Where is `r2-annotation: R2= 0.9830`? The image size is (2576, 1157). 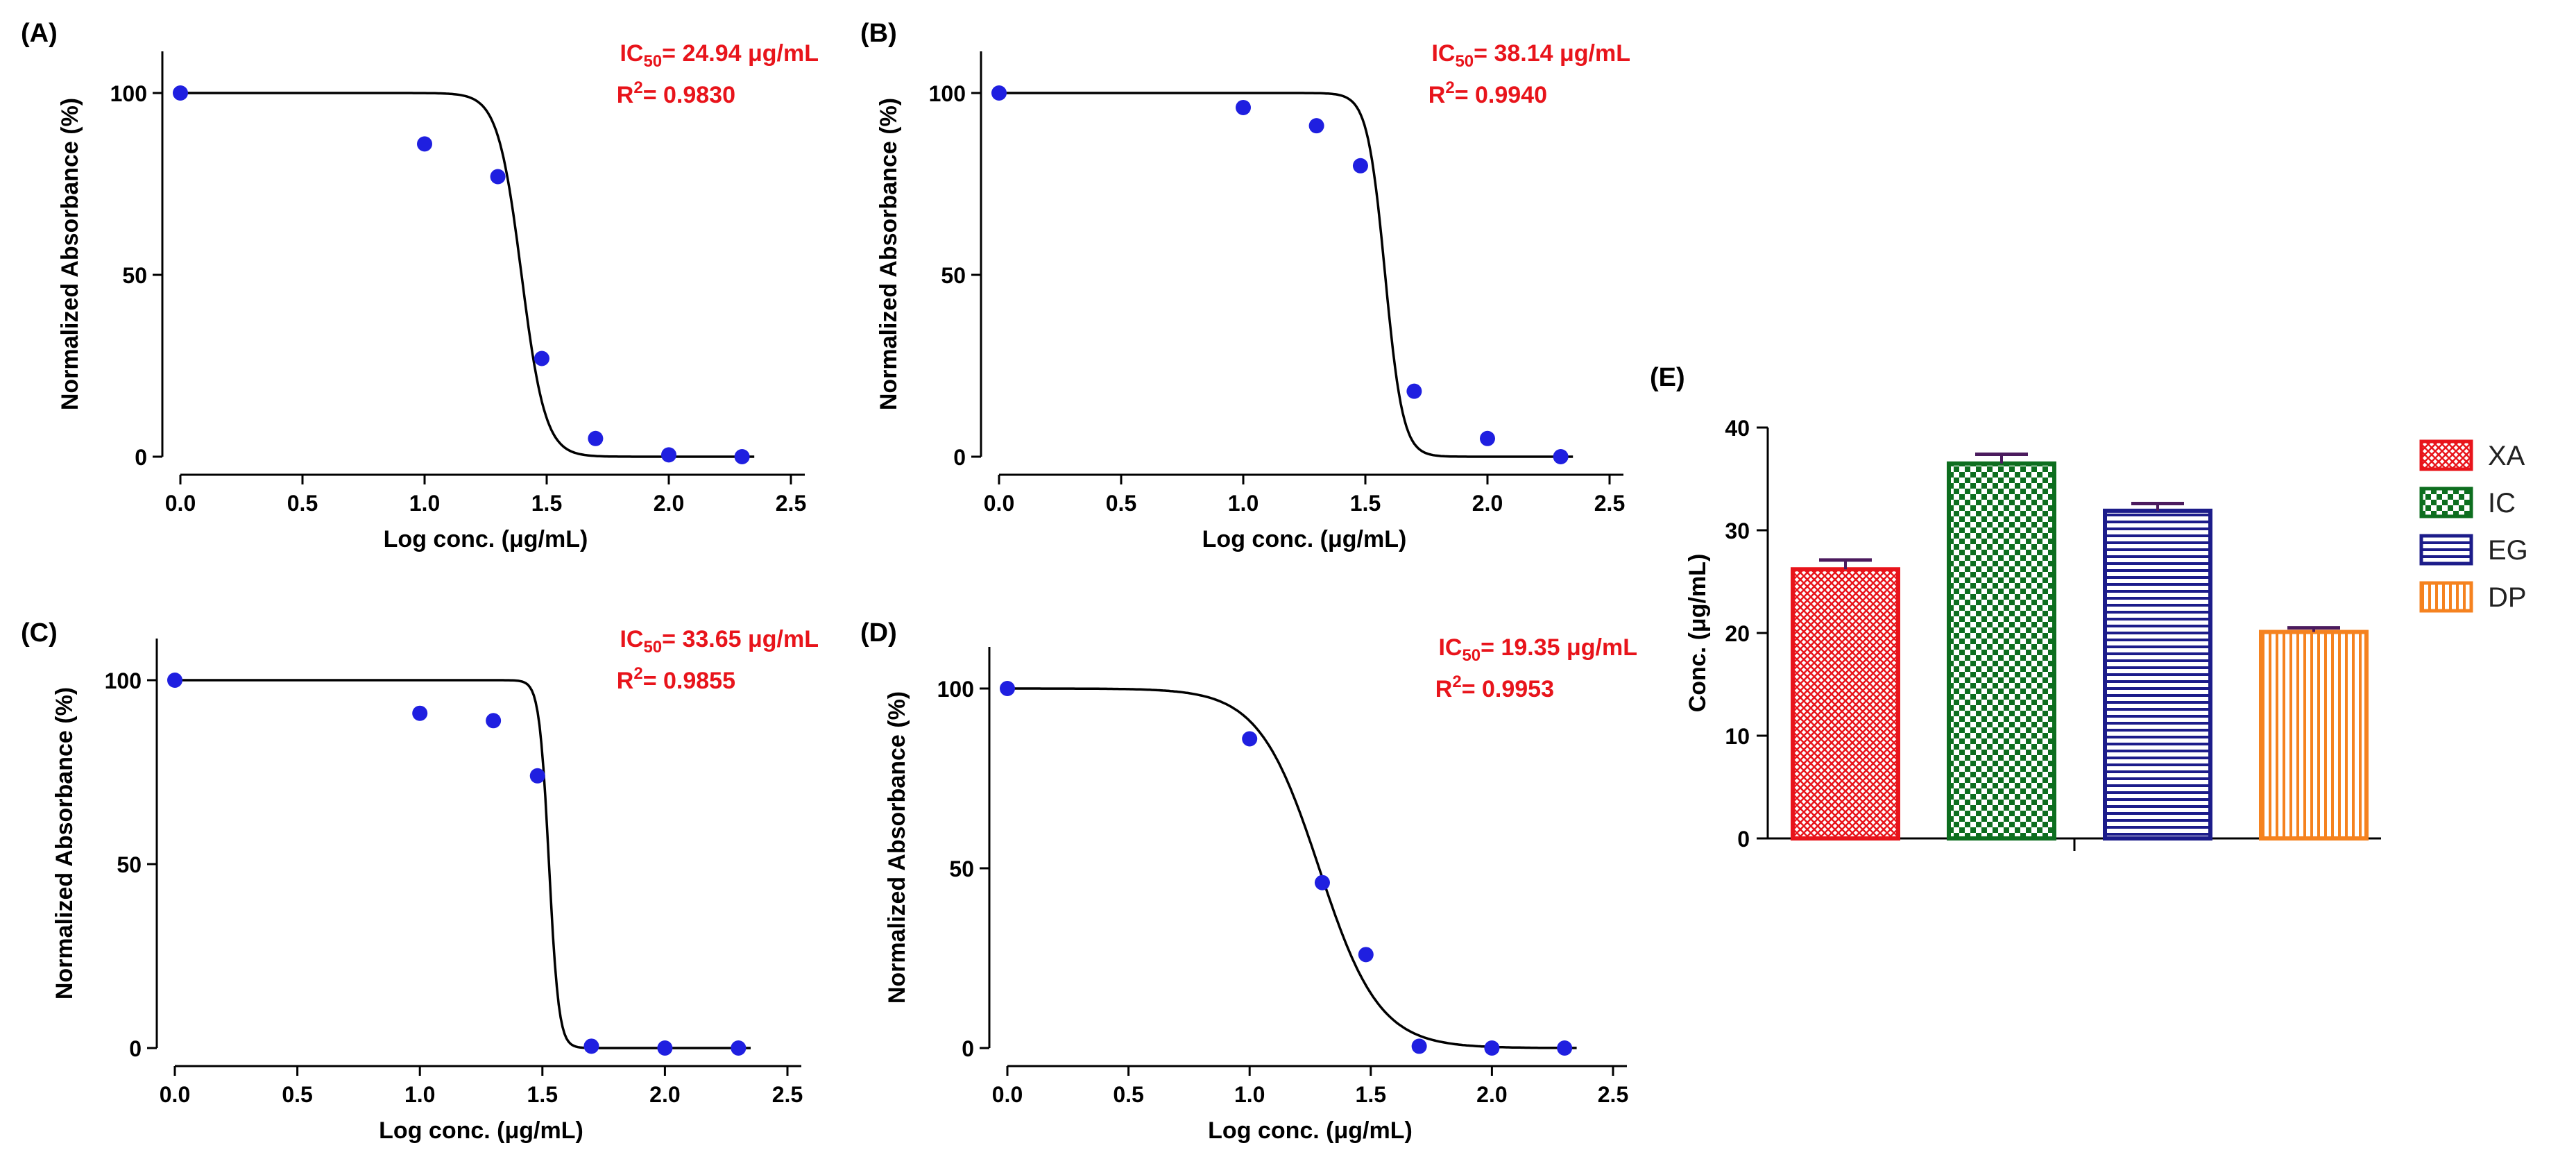
r2-annotation: R2= 0.9830 is located at coordinates (676, 93).